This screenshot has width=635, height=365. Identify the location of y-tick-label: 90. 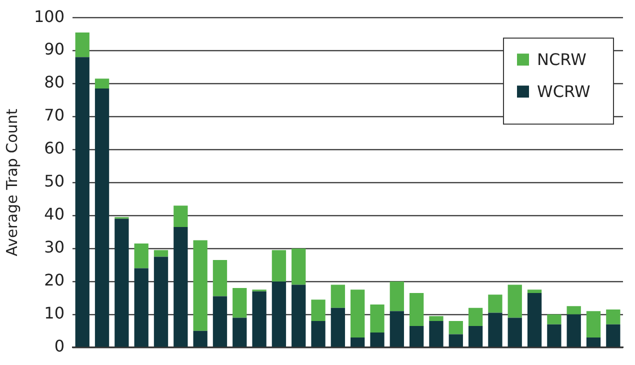
(54, 49).